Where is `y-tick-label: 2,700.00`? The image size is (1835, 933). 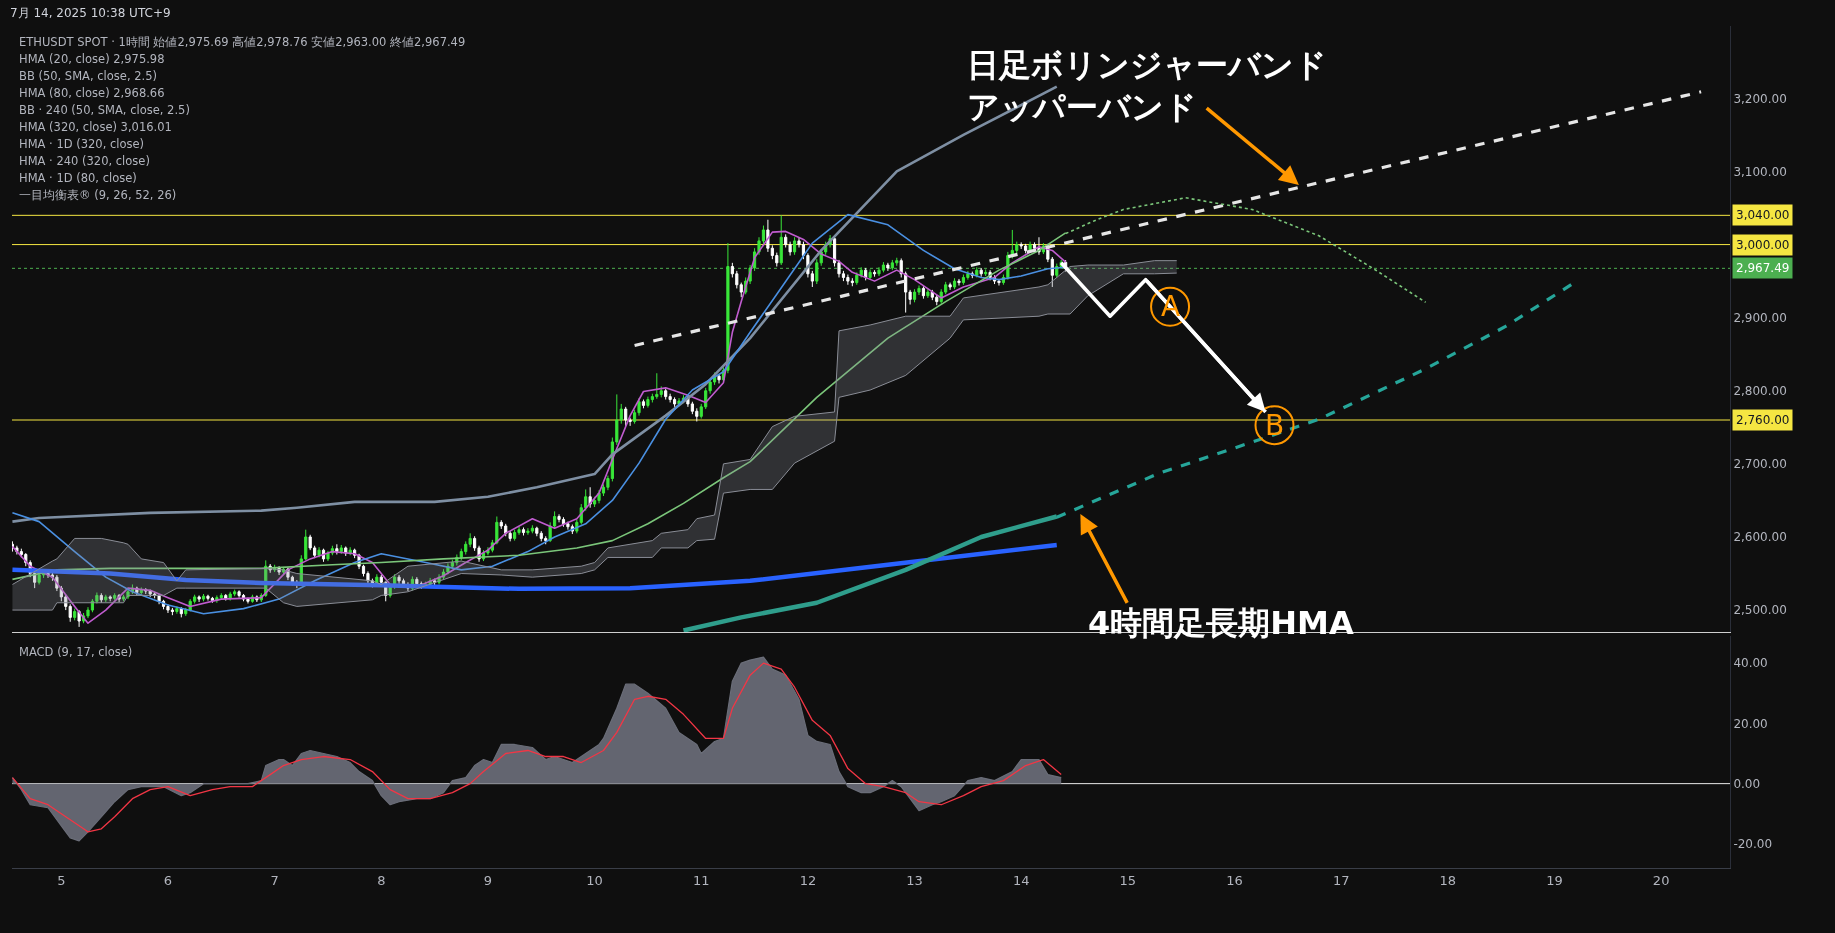 y-tick-label: 2,700.00 is located at coordinates (1760, 464).